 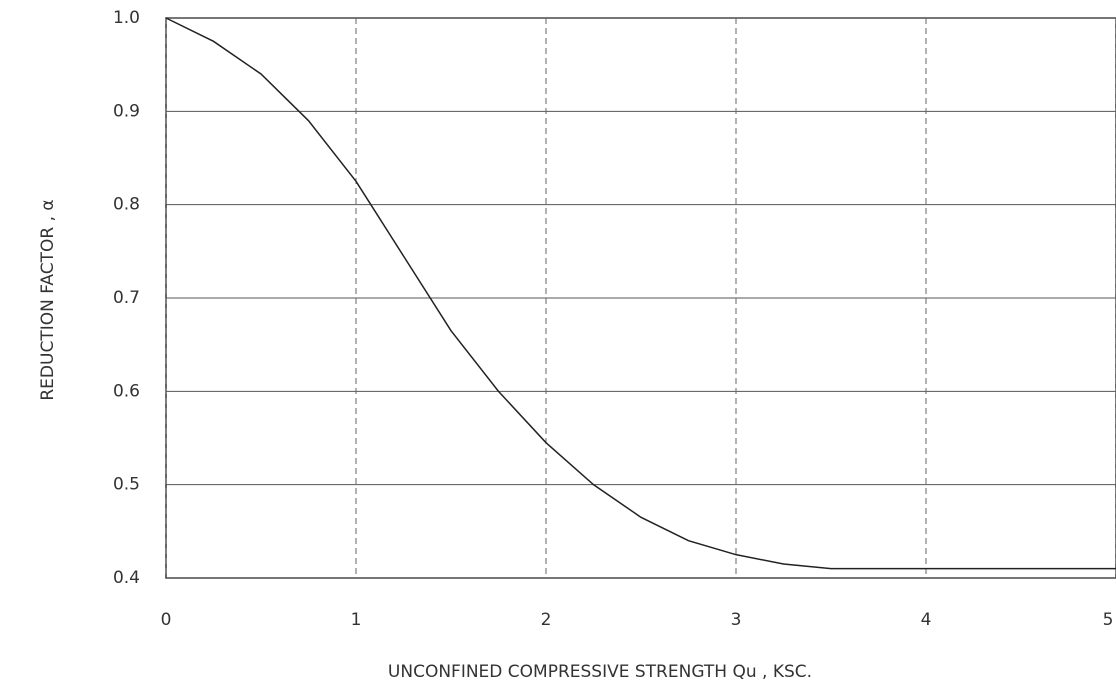 What do you see at coordinates (126, 18) in the screenshot?
I see `y-tick-label: 1.0` at bounding box center [126, 18].